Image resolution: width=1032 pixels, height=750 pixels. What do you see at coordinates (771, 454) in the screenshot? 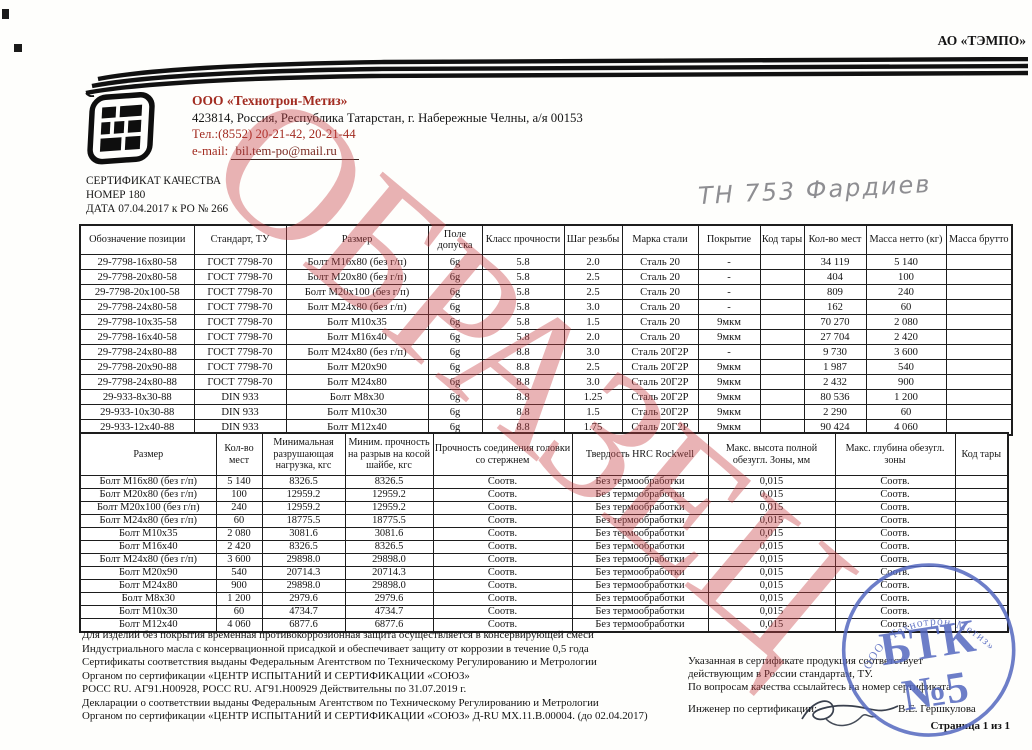
I see `column-header: Макс. высота полной обезугл. Зоны, мм` at bounding box center [771, 454].